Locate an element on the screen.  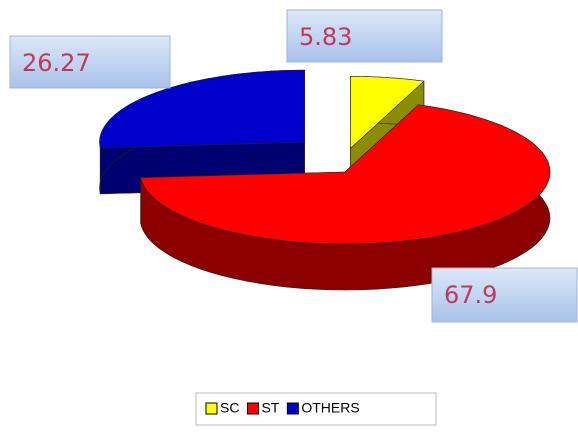
data-label: 26.27 is located at coordinates (56, 63).